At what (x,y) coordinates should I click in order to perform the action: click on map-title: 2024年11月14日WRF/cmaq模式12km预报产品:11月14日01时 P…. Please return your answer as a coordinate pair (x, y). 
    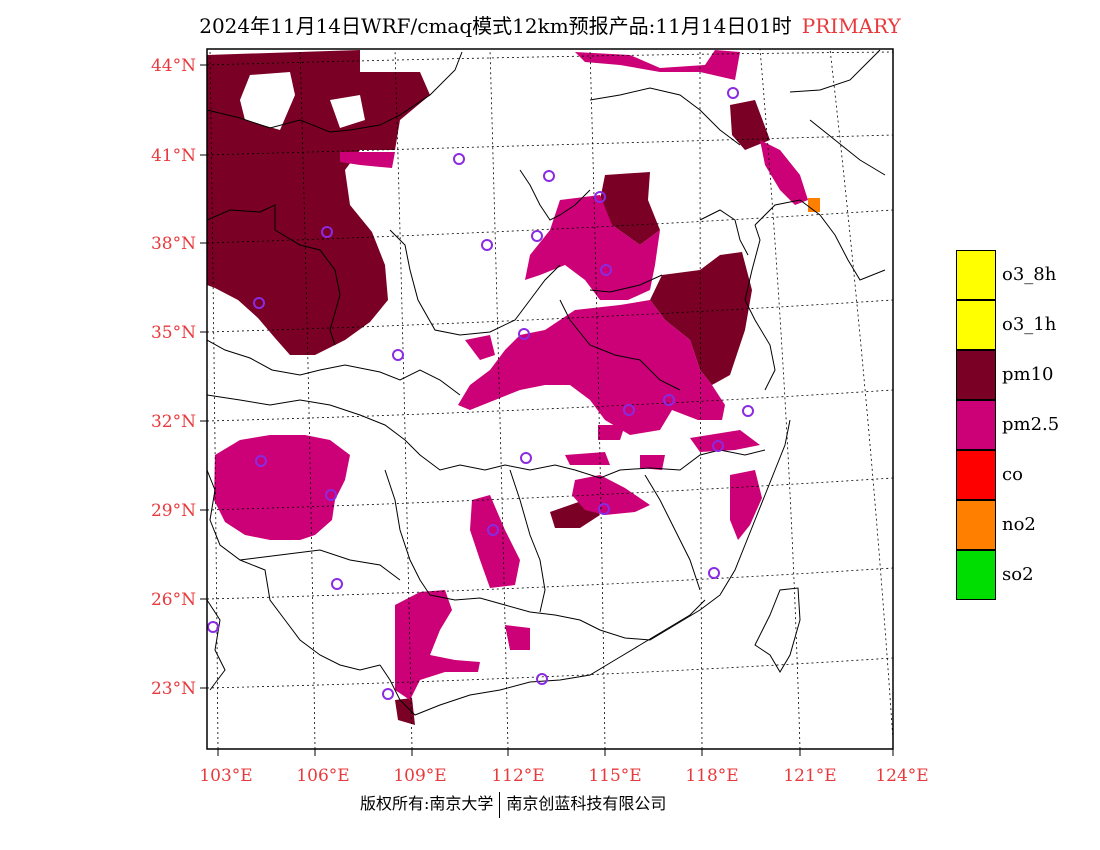
    Looking at the image, I should click on (550, 24).